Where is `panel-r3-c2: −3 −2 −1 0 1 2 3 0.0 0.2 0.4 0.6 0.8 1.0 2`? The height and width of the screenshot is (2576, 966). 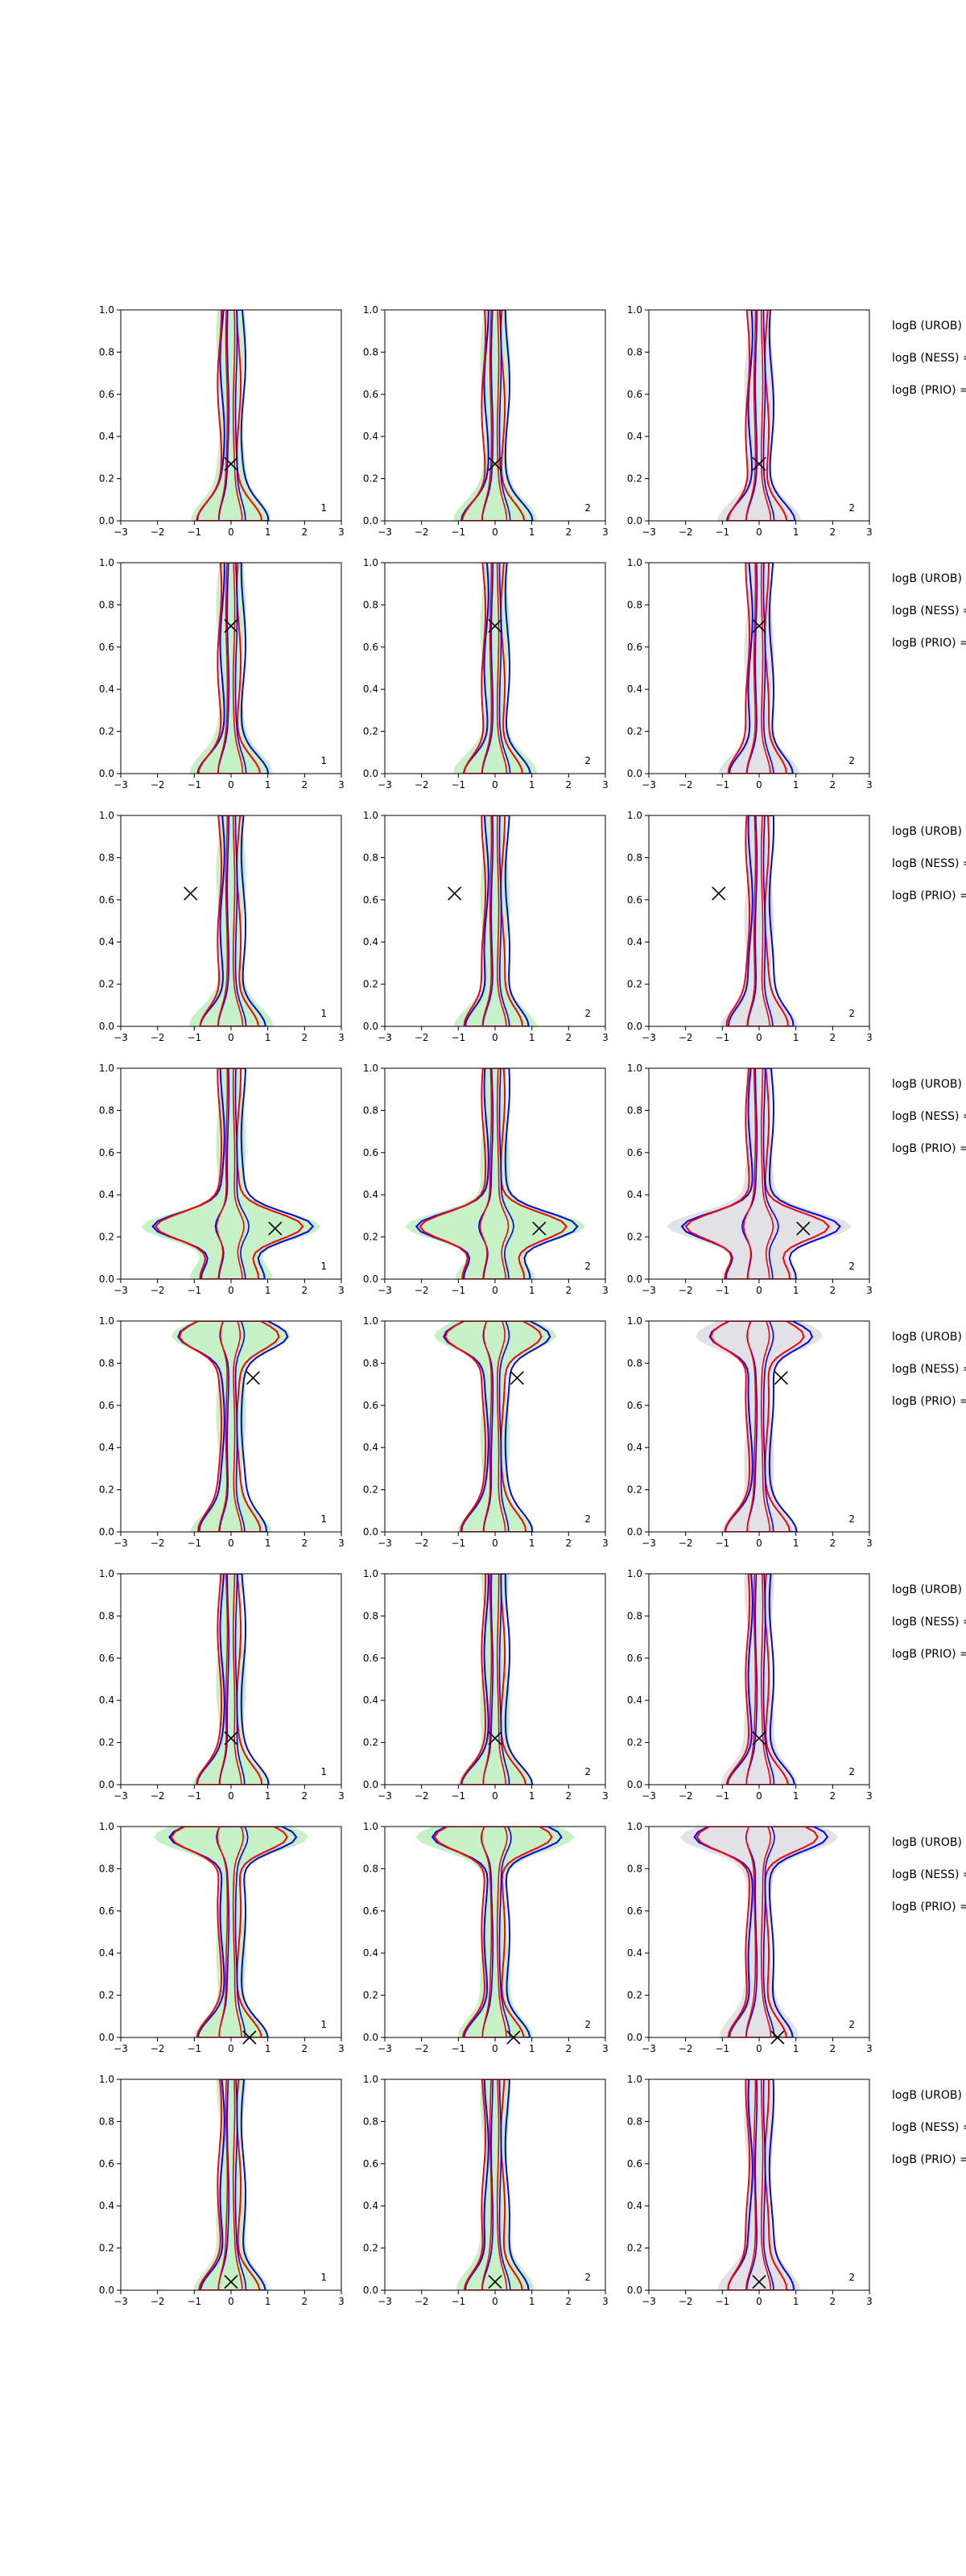 panel-r3-c2: −3 −2 −1 0 1 2 3 0.0 0.2 0.4 0.6 0.8 1.0 2 is located at coordinates (486, 926).